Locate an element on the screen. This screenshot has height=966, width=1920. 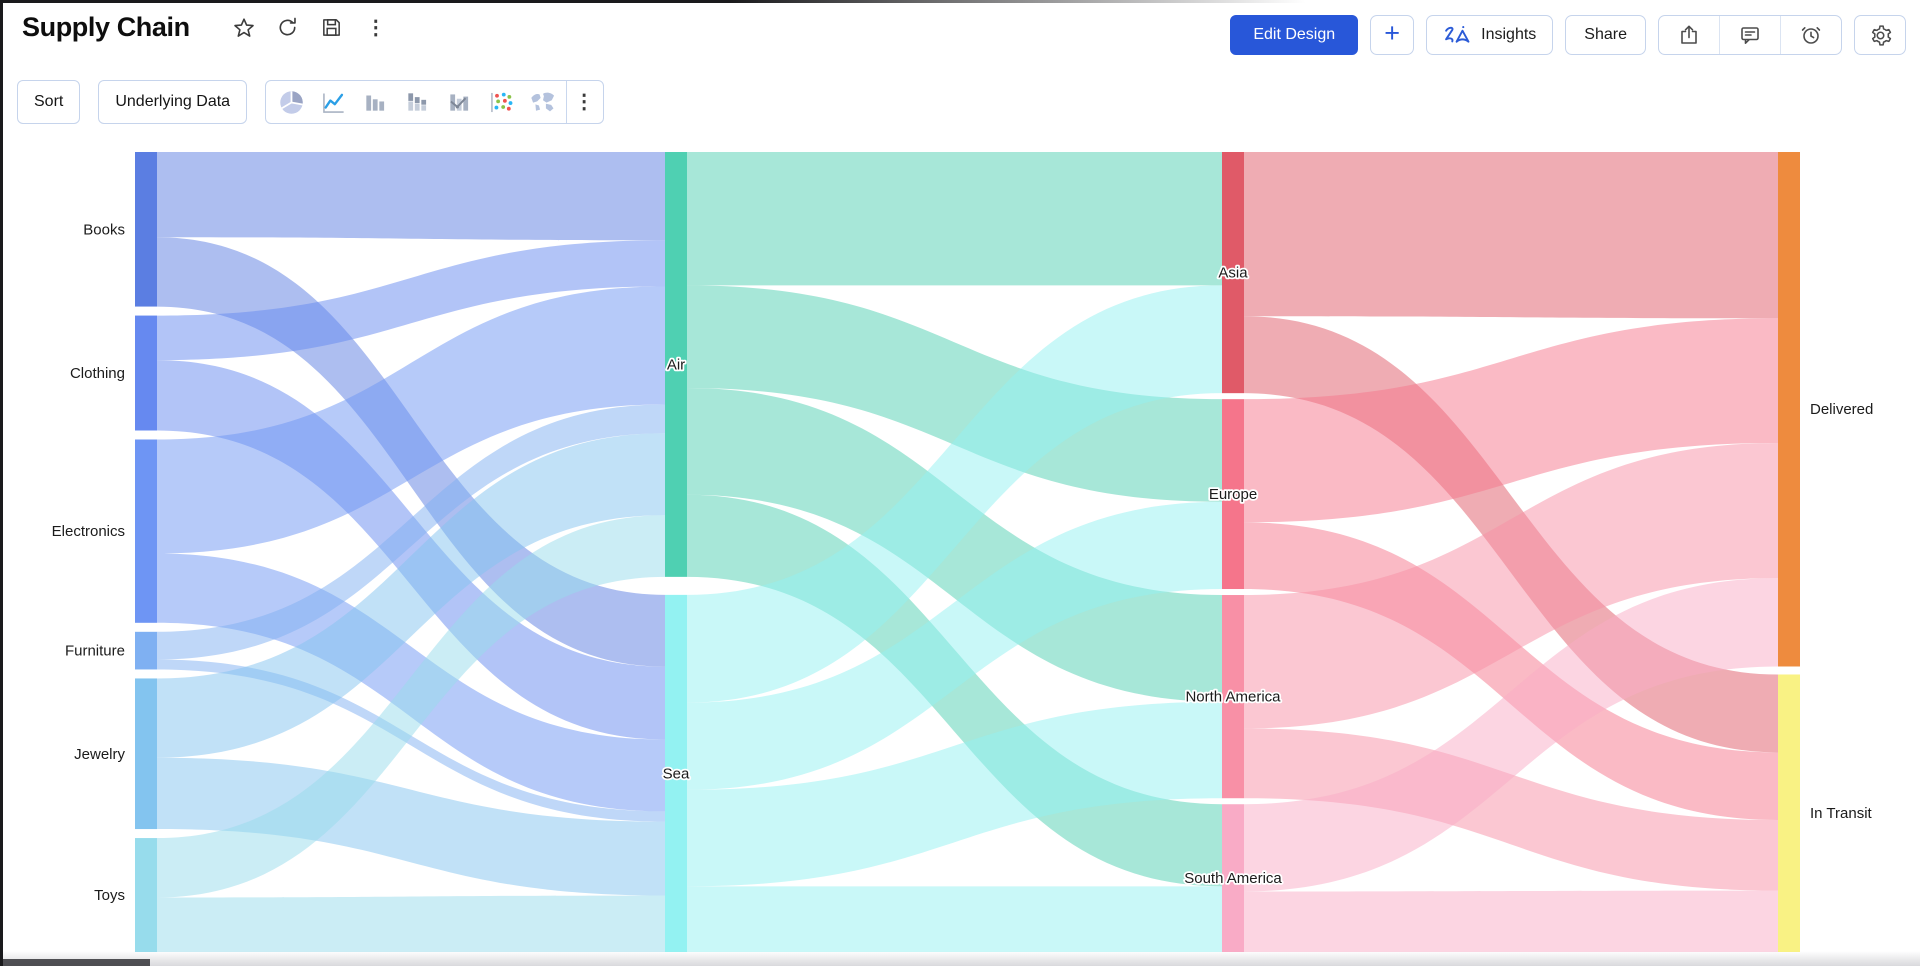
insights-button: Insights is located at coordinates (1490, 35).